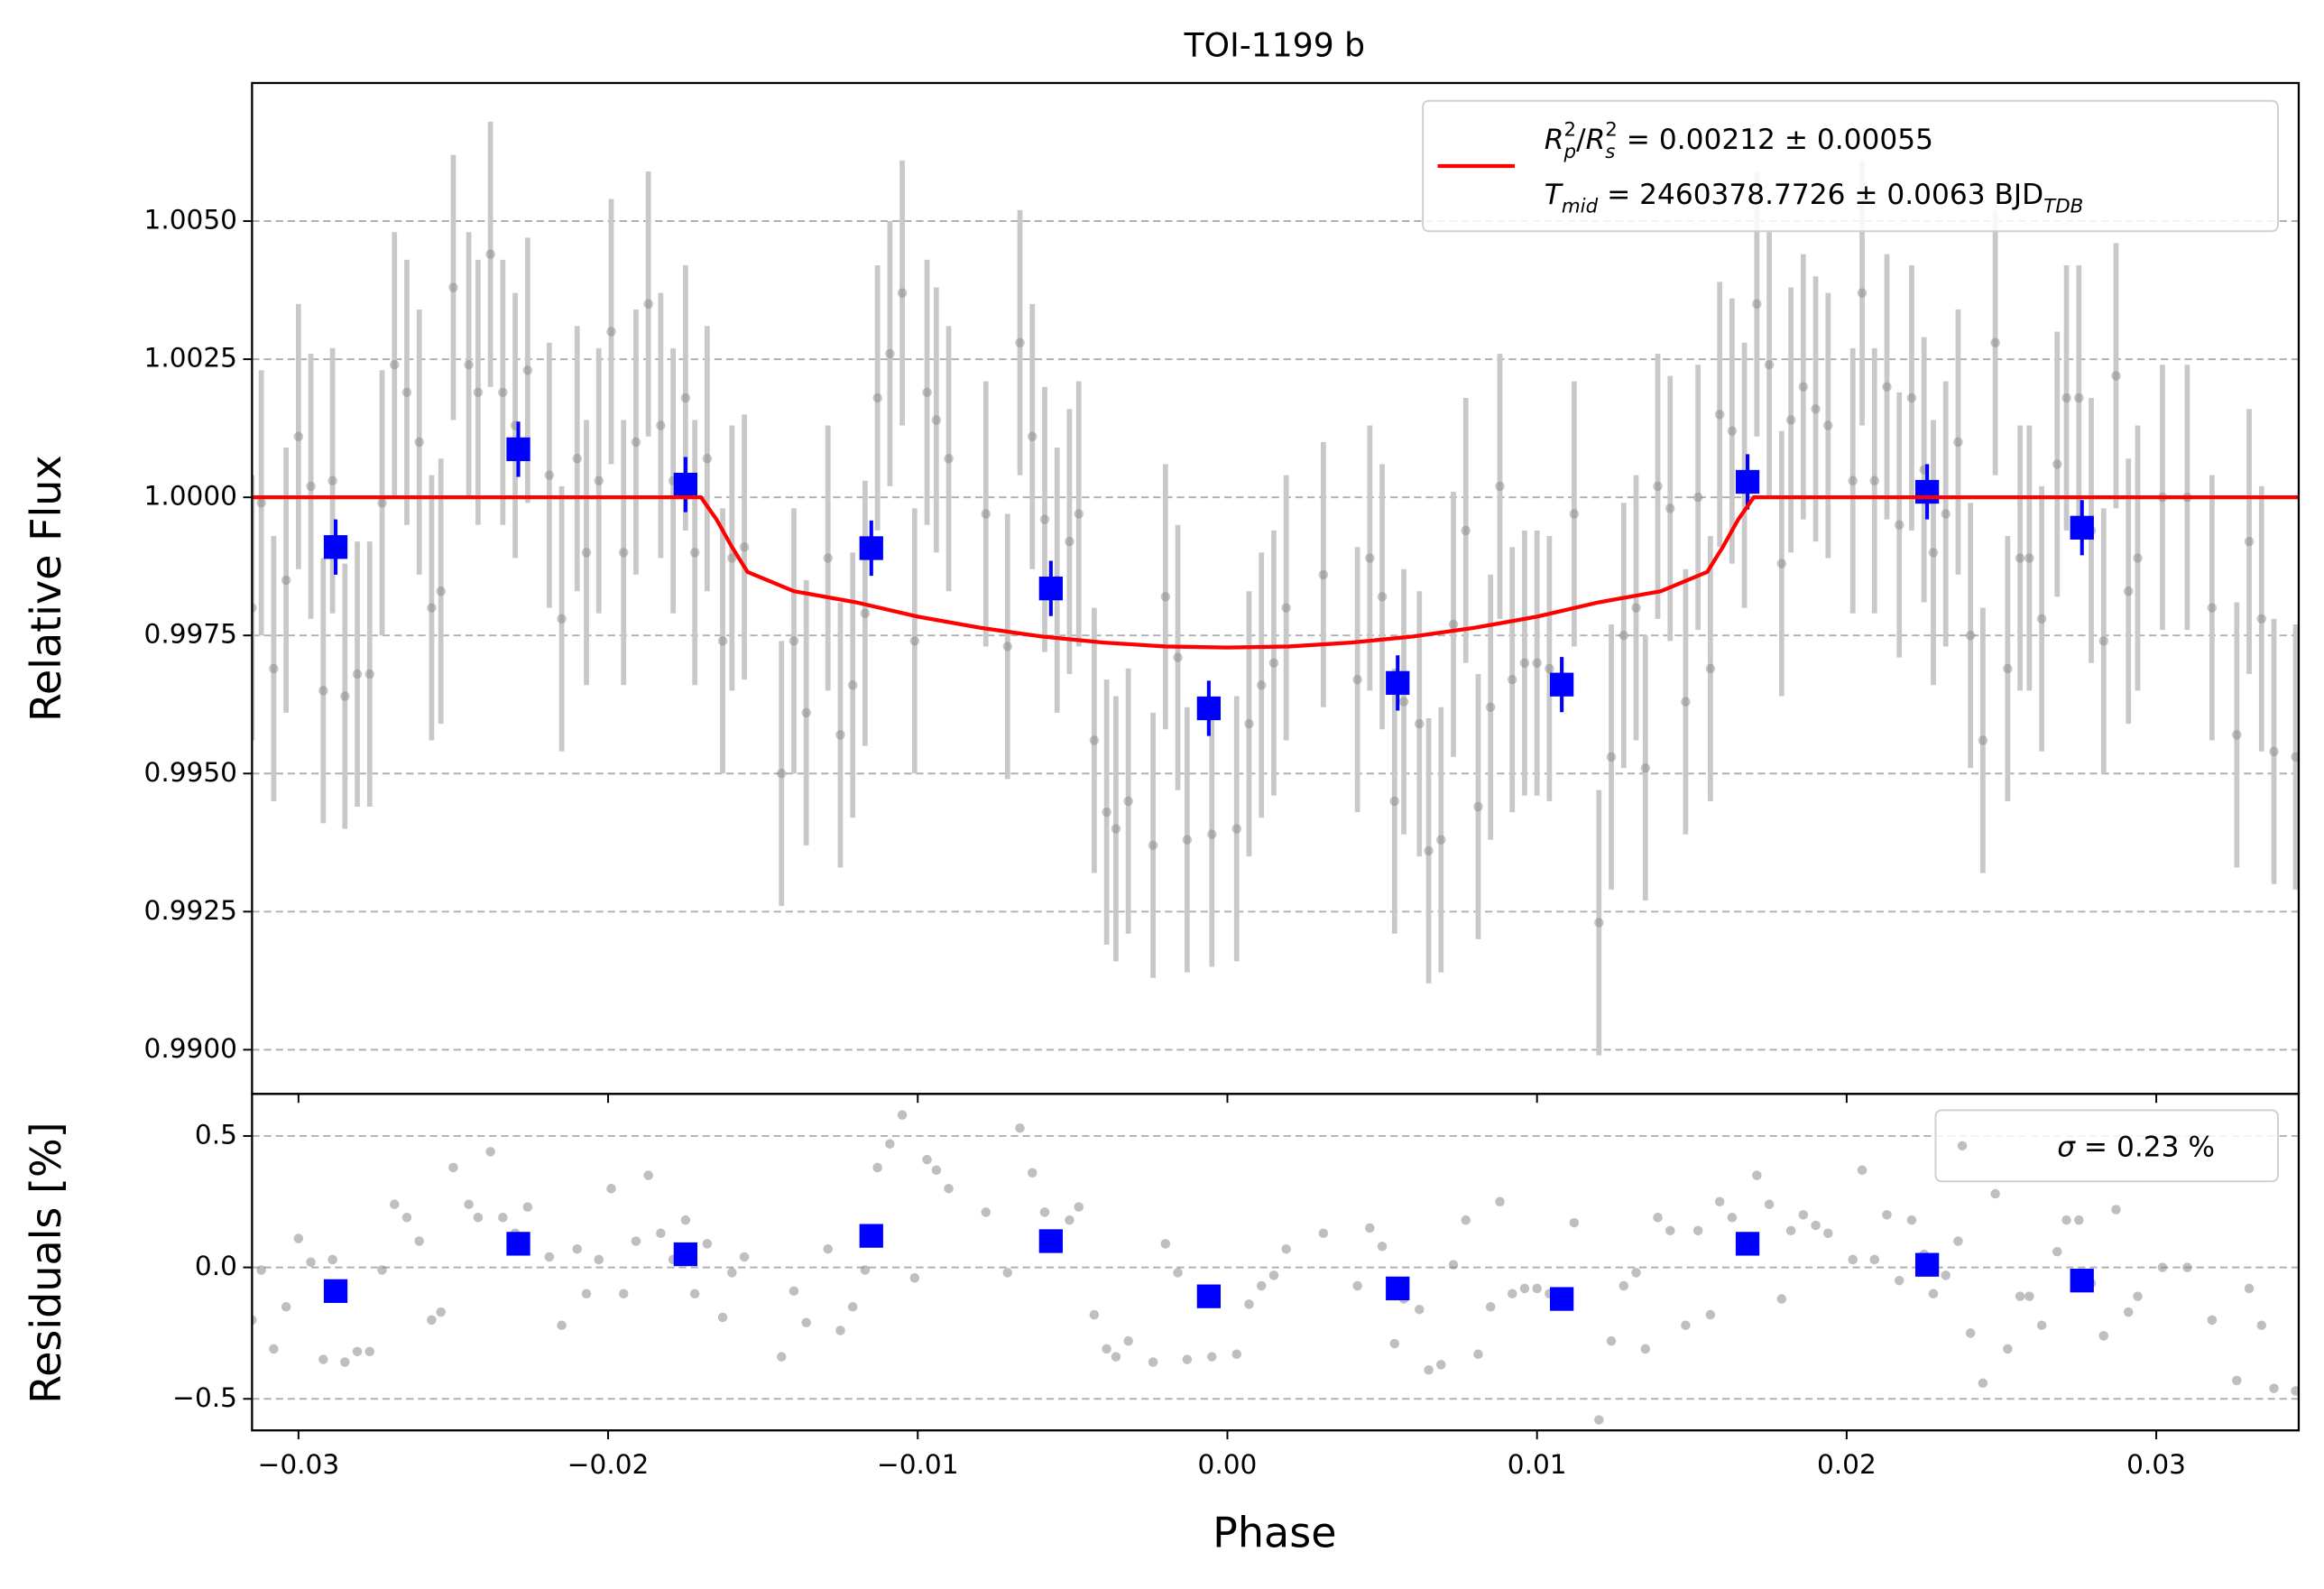 This screenshot has width=2324, height=1589. What do you see at coordinates (2106, 1146) in the screenshot?
I see `legend-box` at bounding box center [2106, 1146].